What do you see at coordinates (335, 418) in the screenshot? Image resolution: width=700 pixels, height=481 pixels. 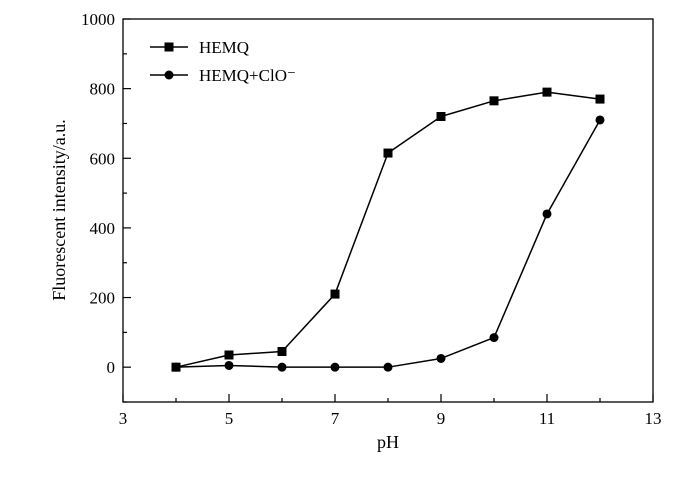 I see `x-tick-label: 7` at bounding box center [335, 418].